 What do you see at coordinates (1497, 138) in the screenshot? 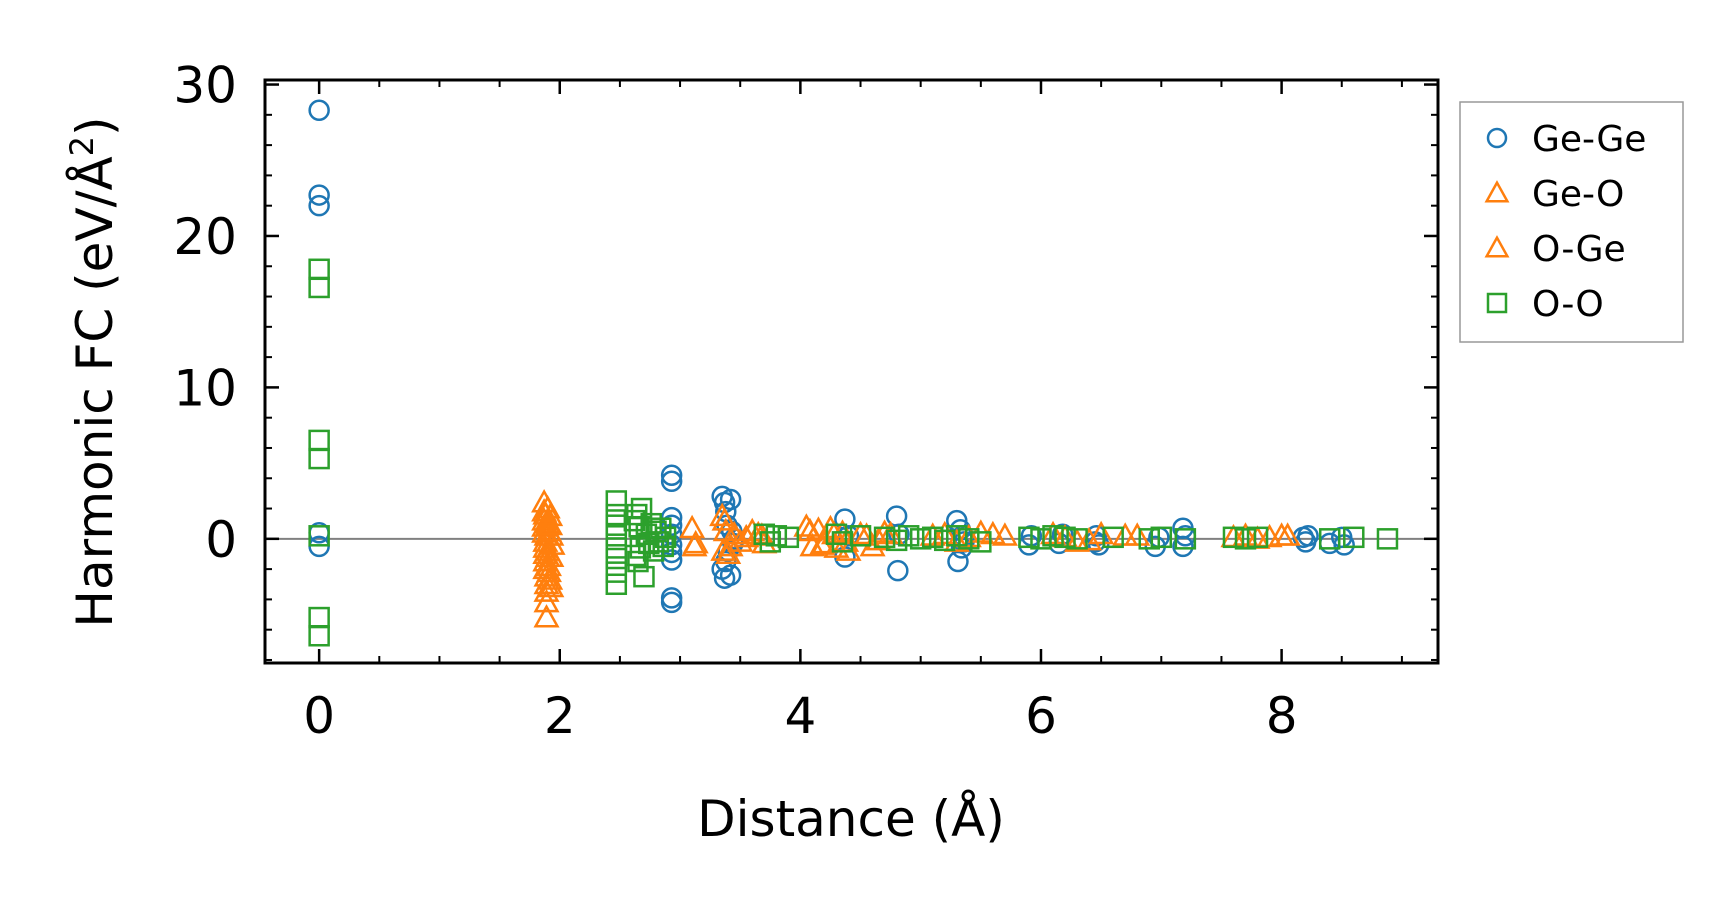
I see `legend-marker-ge-ge` at bounding box center [1497, 138].